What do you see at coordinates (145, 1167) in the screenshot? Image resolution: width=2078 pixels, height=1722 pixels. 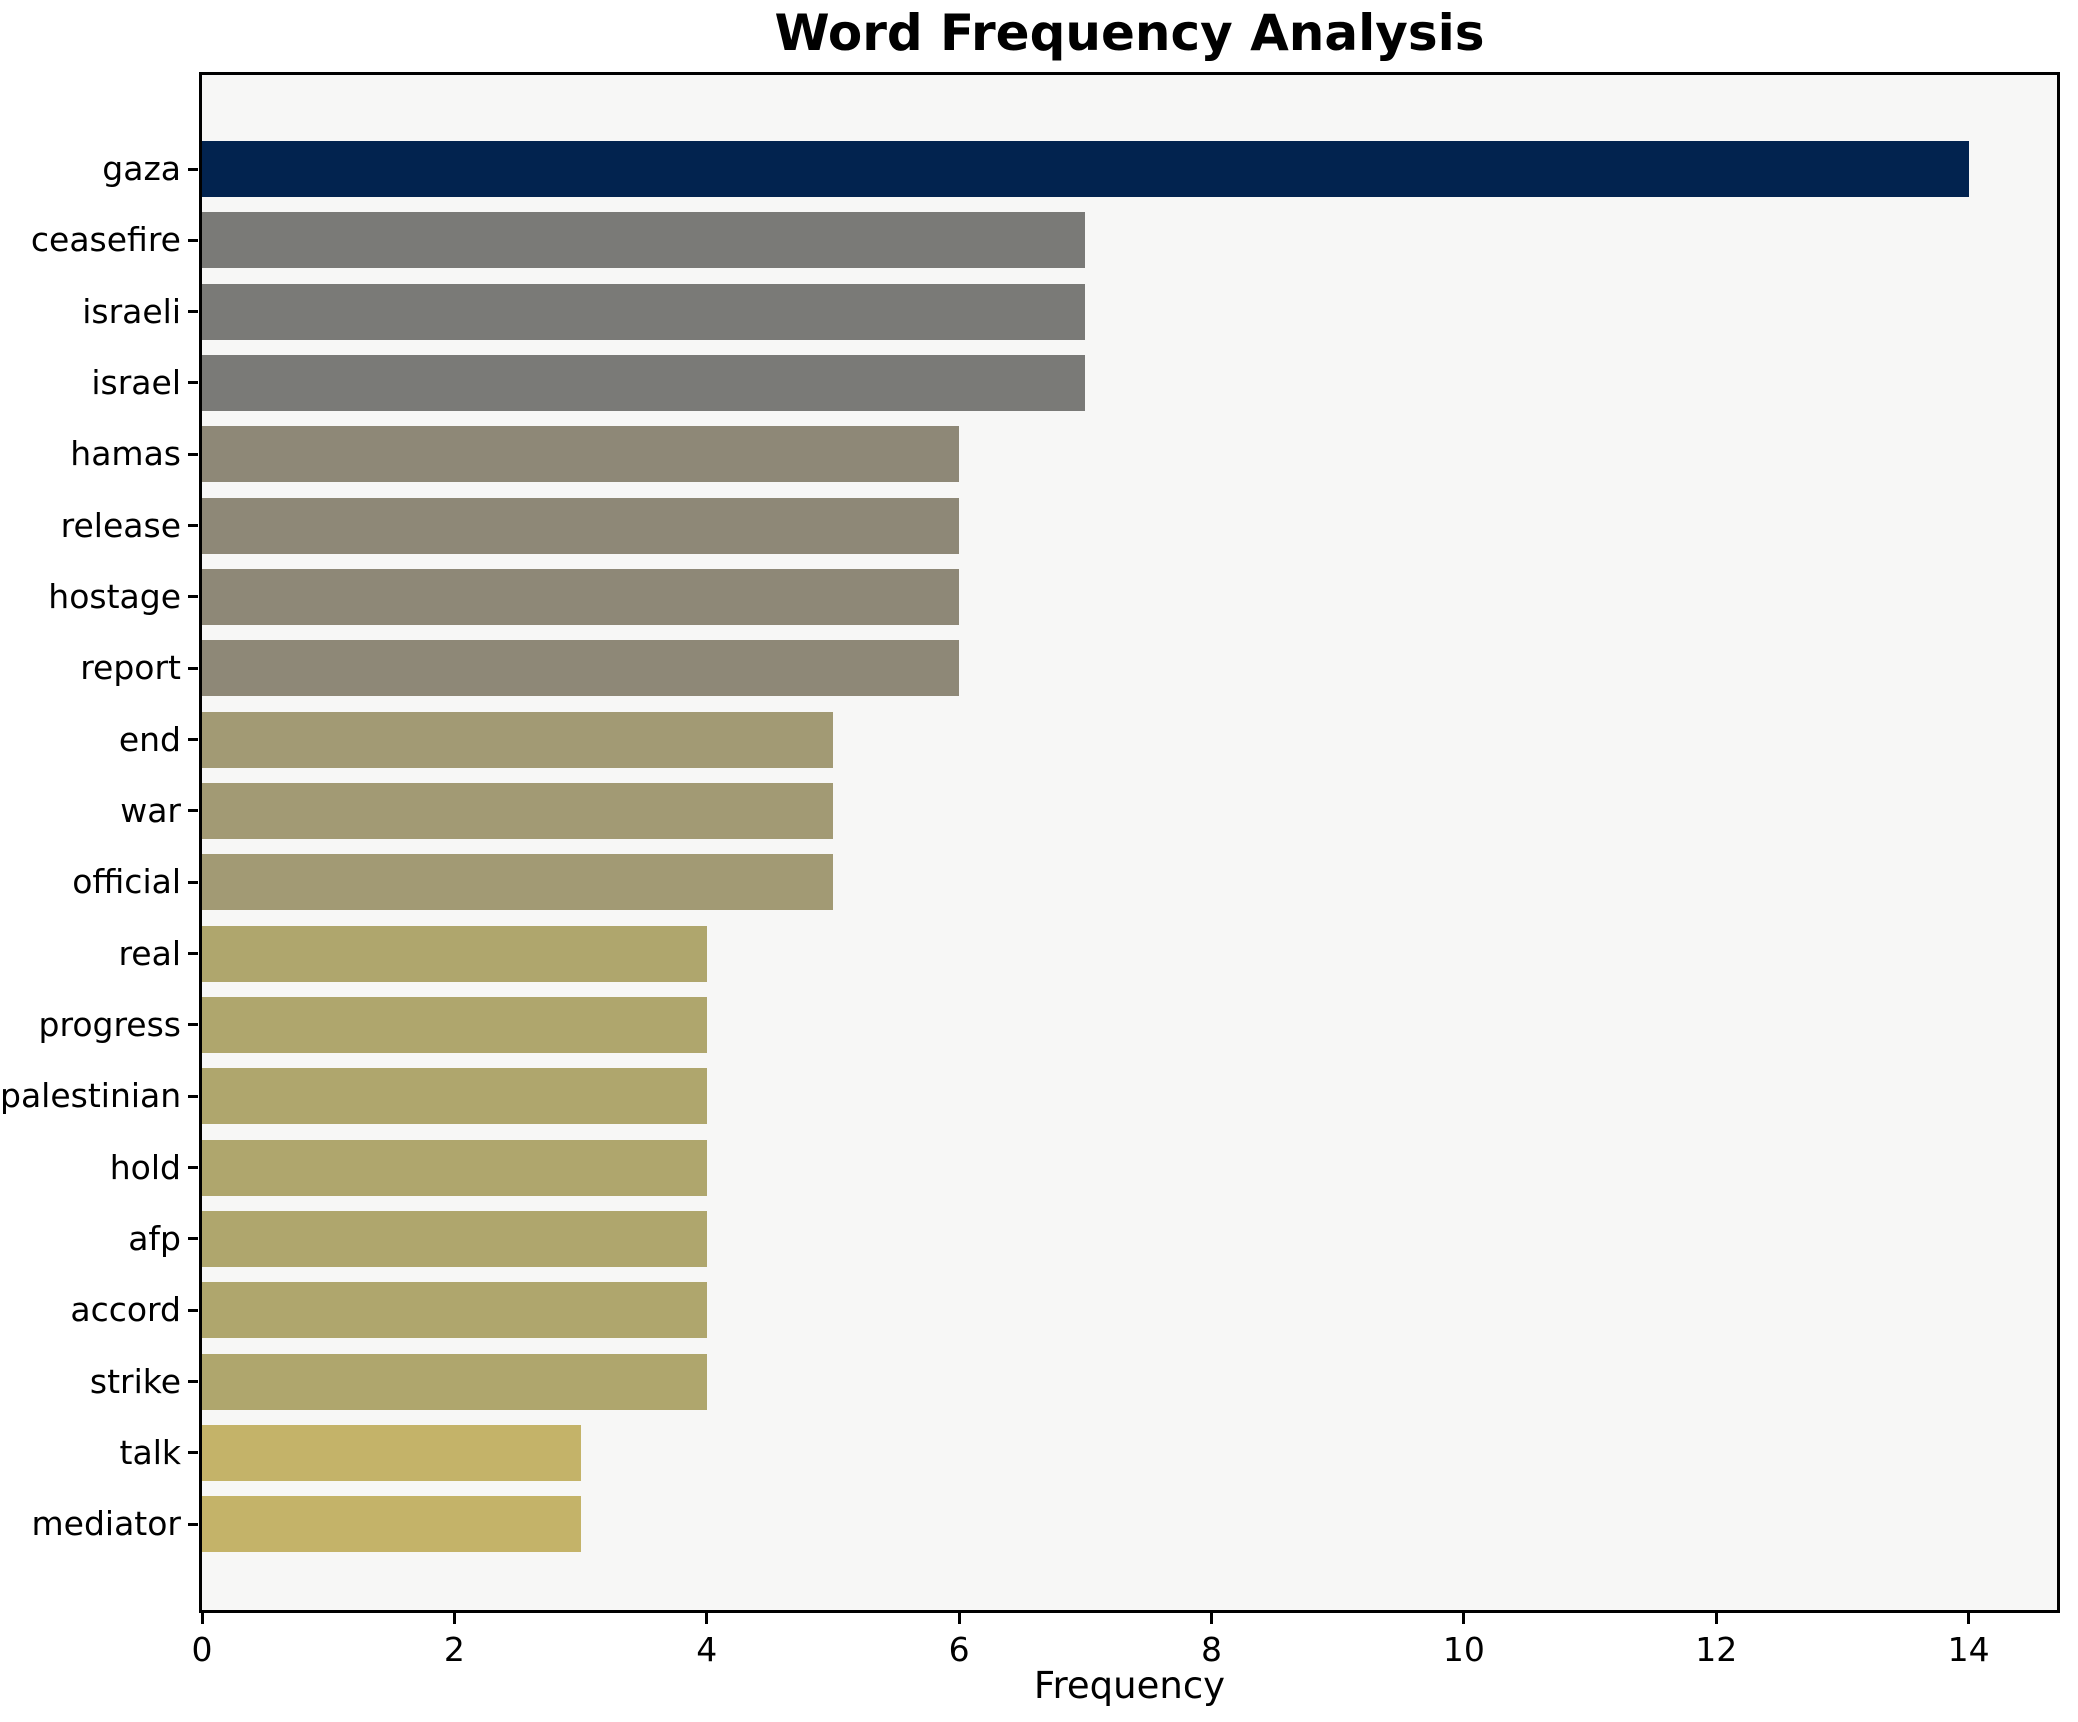 I see `y-tick-label: hold` at bounding box center [145, 1167].